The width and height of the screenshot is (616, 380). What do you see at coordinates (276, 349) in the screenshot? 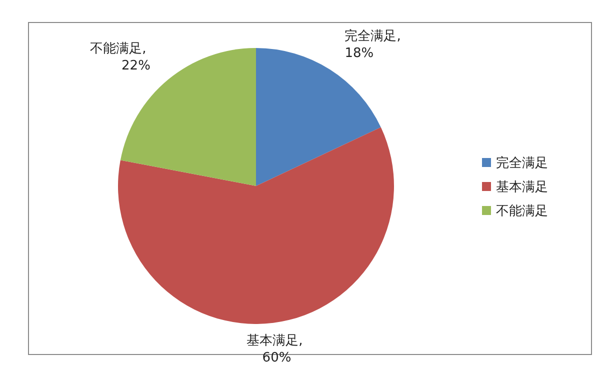
I see `data-label: 基本满足, 60%` at bounding box center [276, 349].